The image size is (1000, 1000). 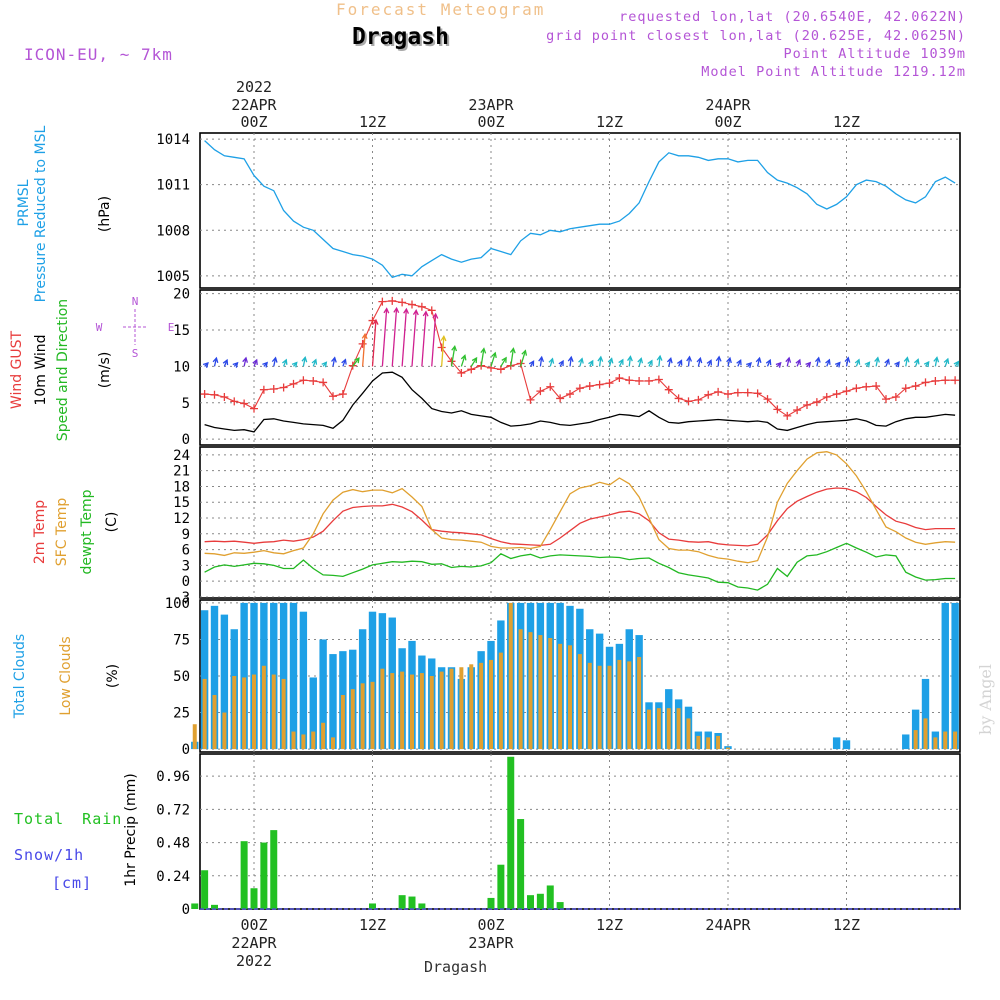 What do you see at coordinates (580, 507) in the screenshot?
I see `sfc-temp-line` at bounding box center [580, 507].